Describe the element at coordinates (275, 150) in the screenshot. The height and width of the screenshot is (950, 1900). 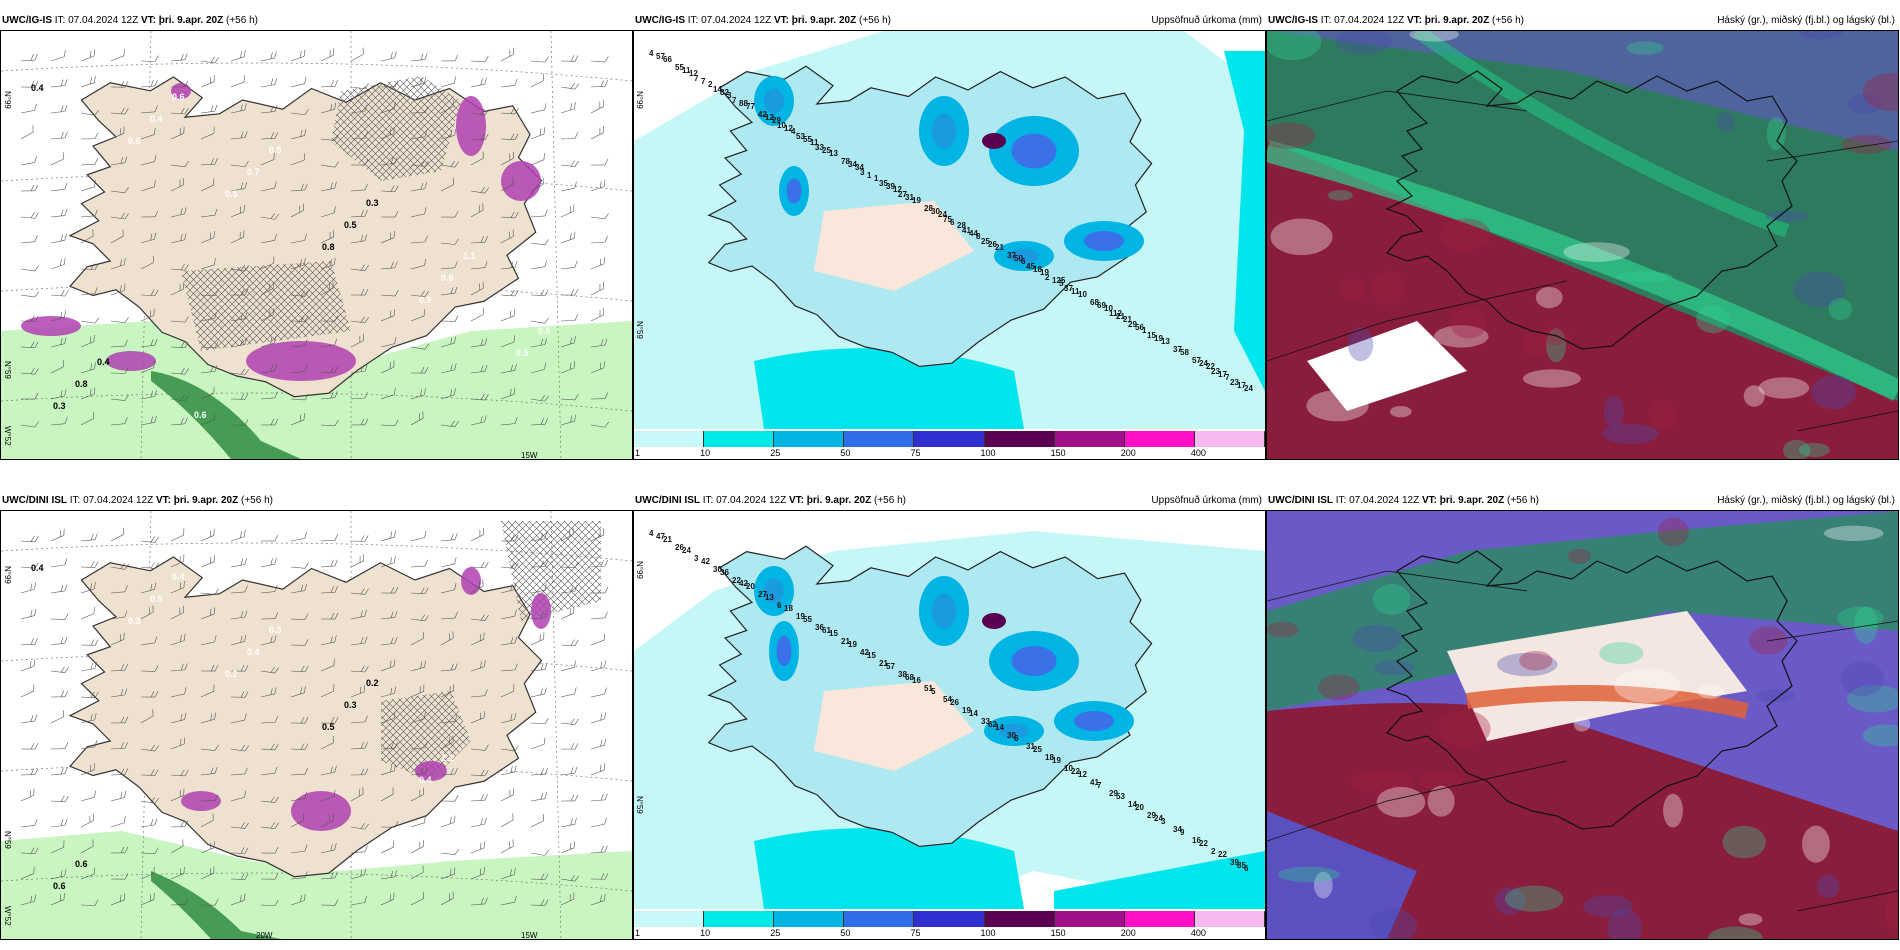
I see `precip-value-label: 0.5` at that location.